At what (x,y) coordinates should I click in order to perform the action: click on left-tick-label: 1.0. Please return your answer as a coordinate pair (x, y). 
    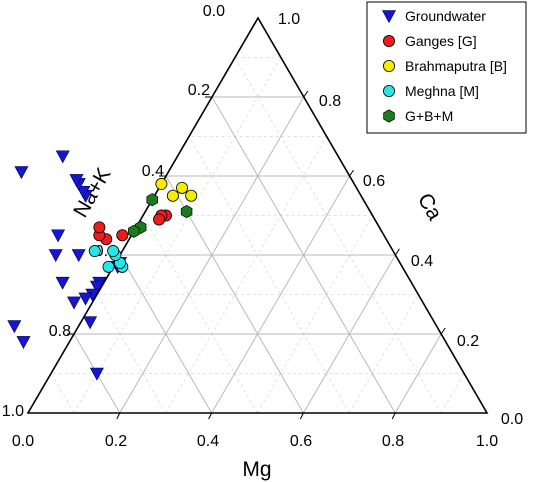
    Looking at the image, I should click on (13, 411).